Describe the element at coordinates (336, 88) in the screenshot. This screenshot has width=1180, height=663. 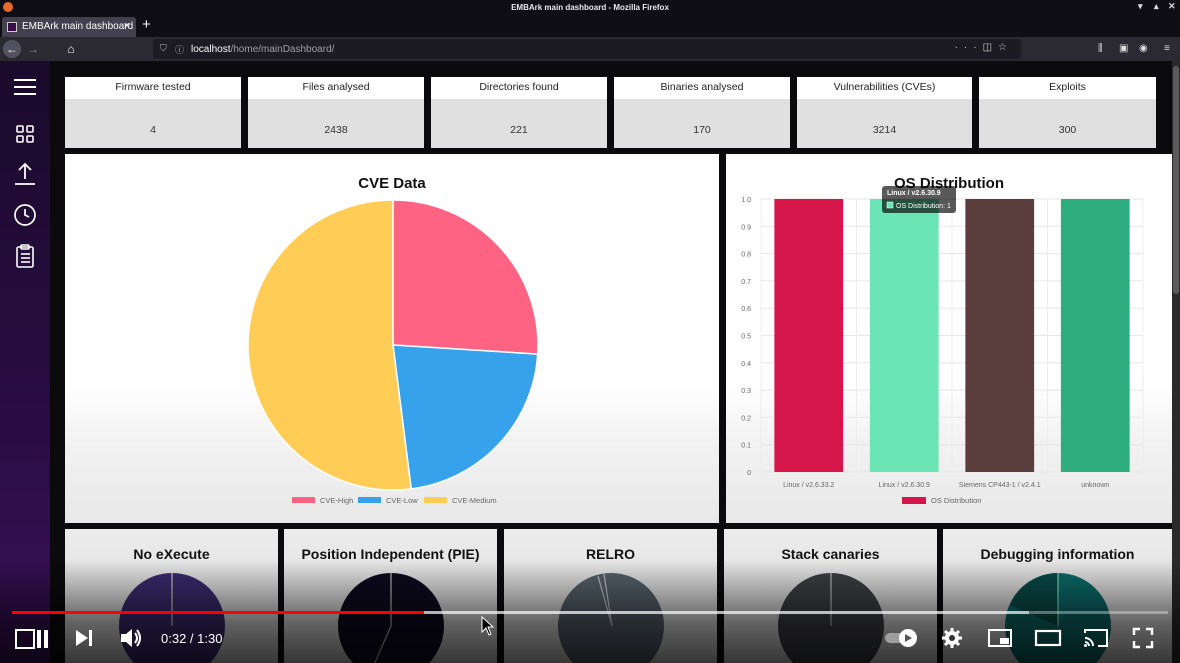
I see `stat-label: Files analysed` at that location.